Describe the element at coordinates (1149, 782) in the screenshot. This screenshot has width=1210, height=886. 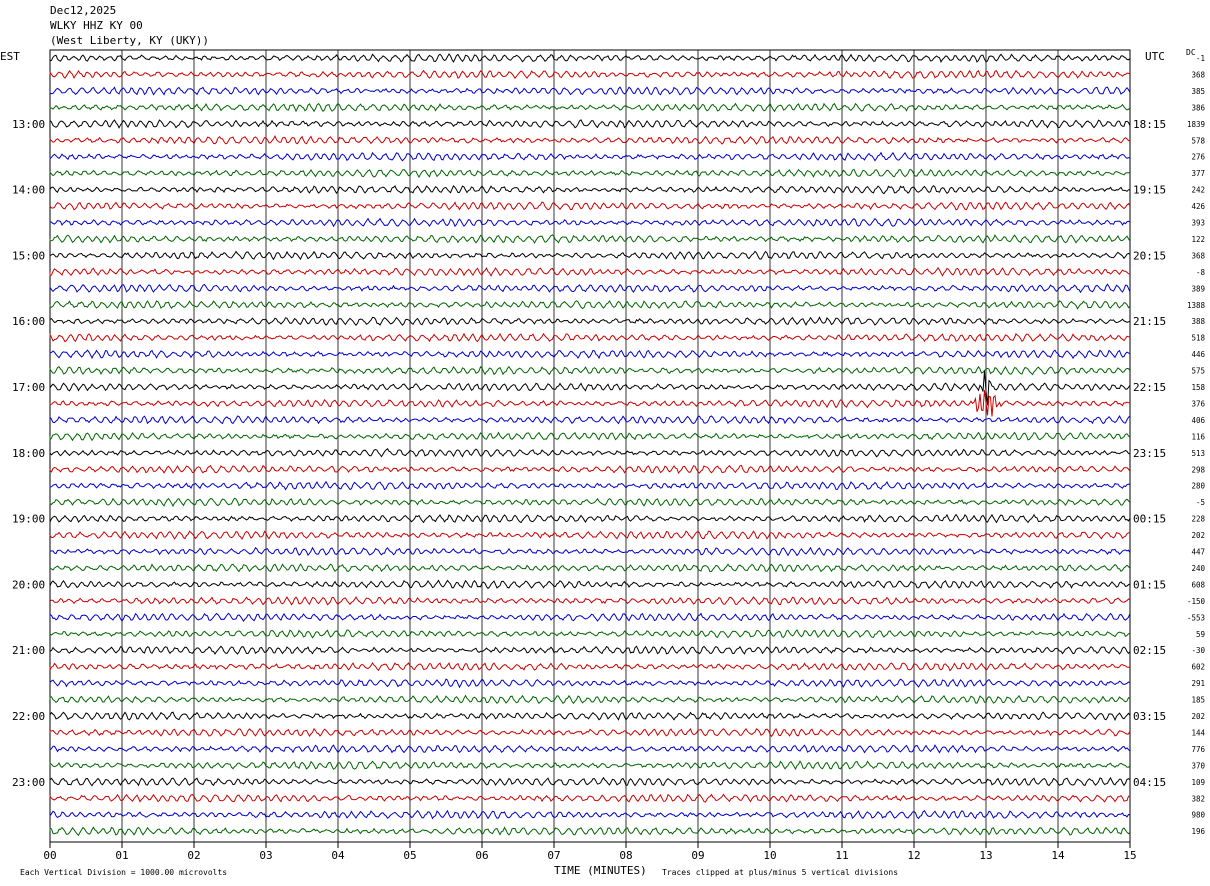
I see `utc-hour-label: 04:15` at that location.